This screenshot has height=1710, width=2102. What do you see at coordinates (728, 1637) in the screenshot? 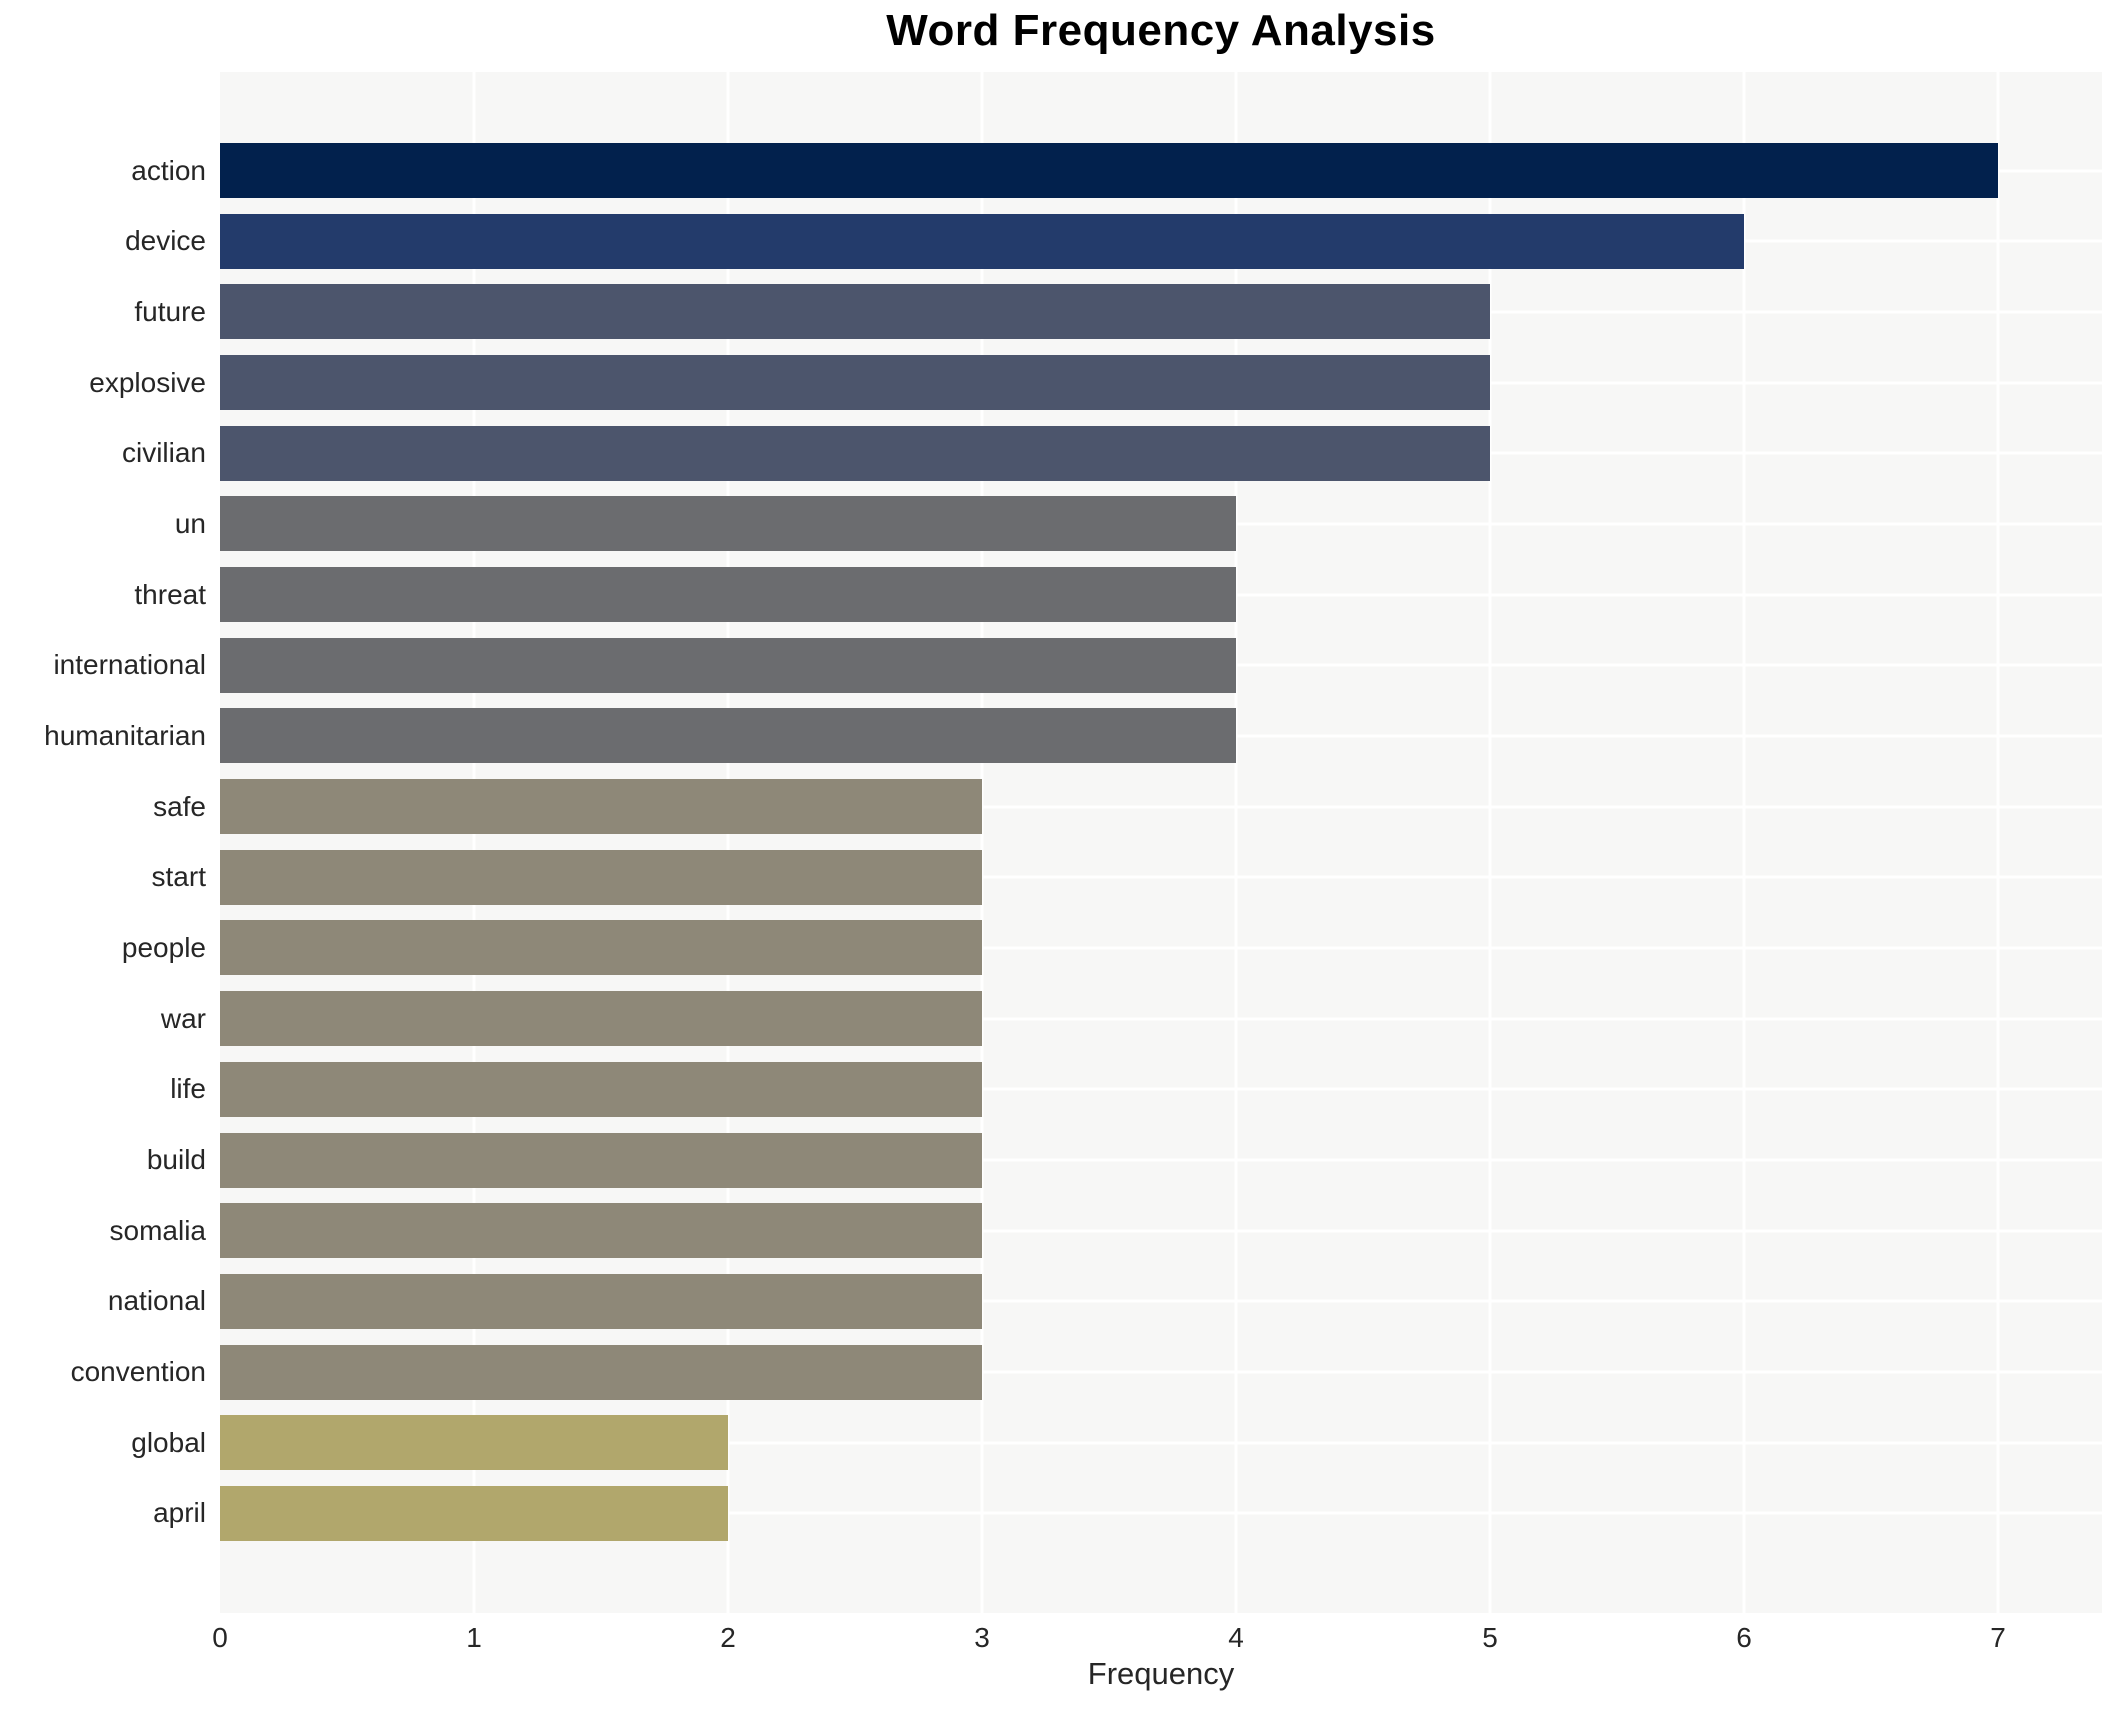
I see `x-tick-label-2: 2` at bounding box center [728, 1637].